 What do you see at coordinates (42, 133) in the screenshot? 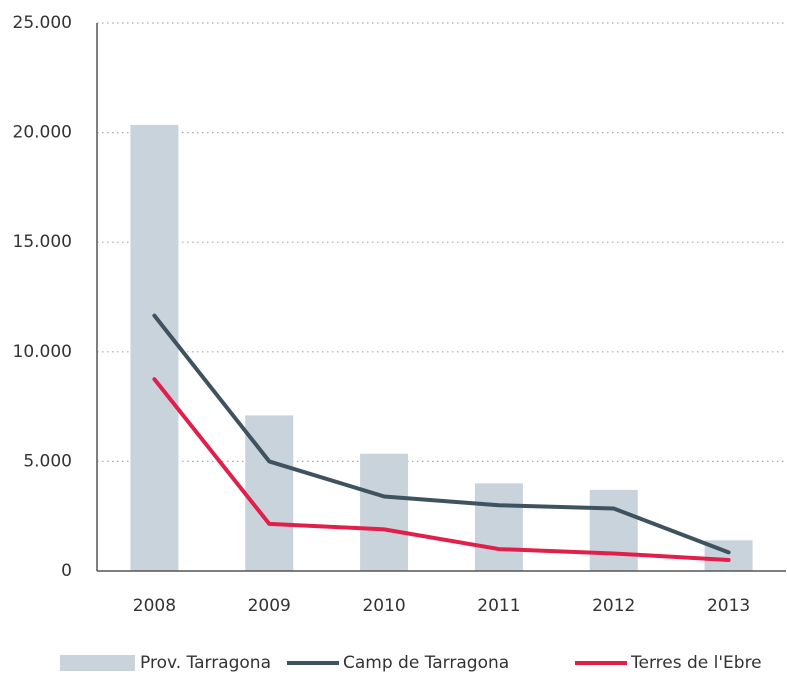
I see `y-tick-label: 20.000` at bounding box center [42, 133].